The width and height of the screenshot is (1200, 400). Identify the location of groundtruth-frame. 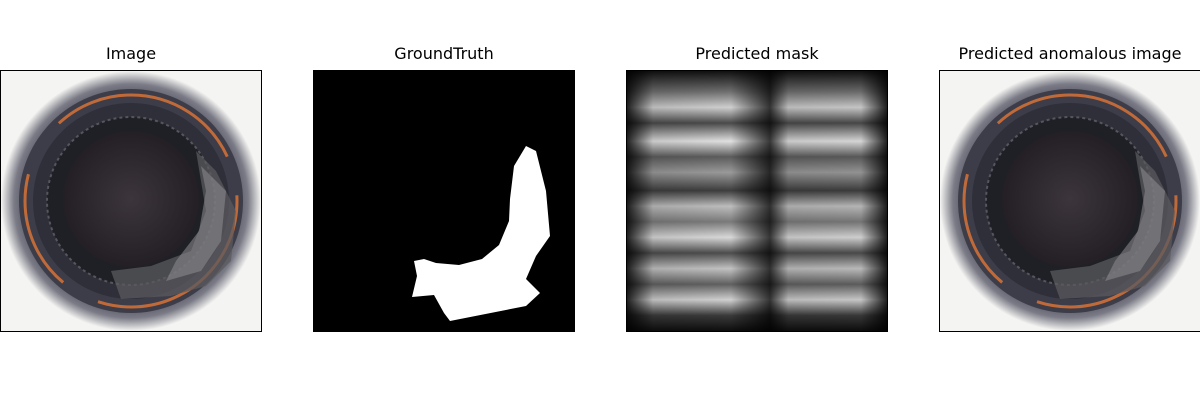
(444, 201).